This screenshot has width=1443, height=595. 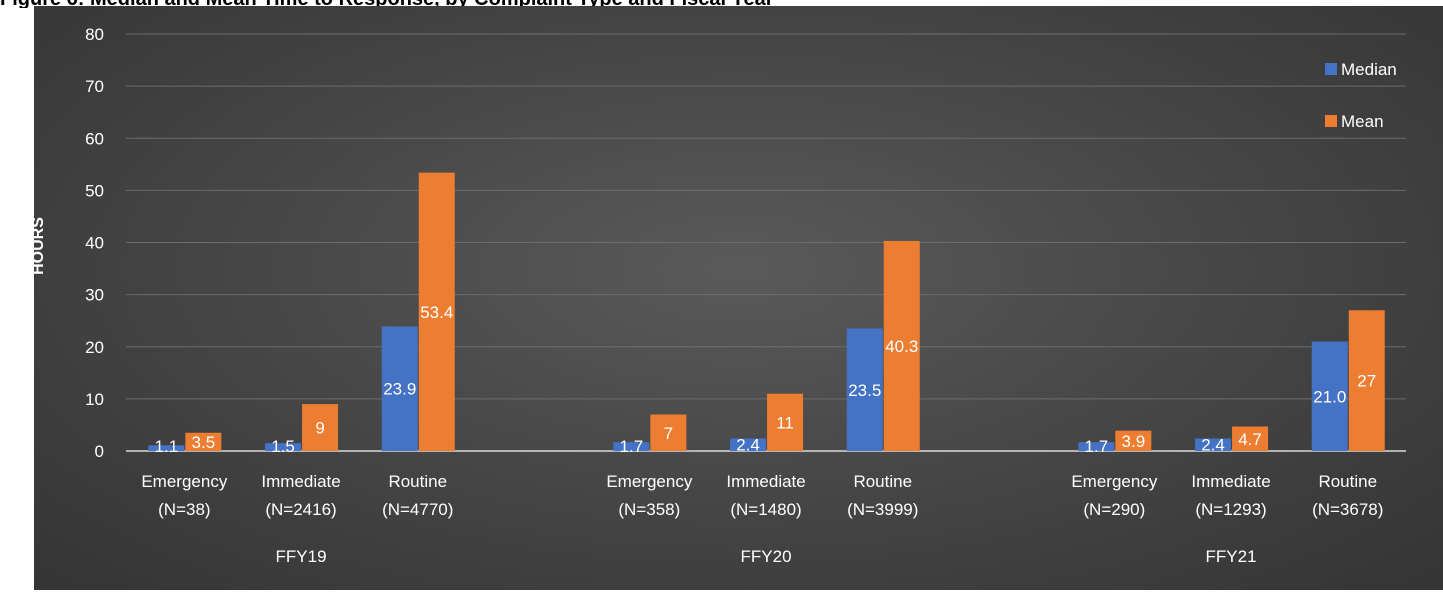 What do you see at coordinates (417, 509) in the screenshot?
I see `x-category-n: (N=4770)` at bounding box center [417, 509].